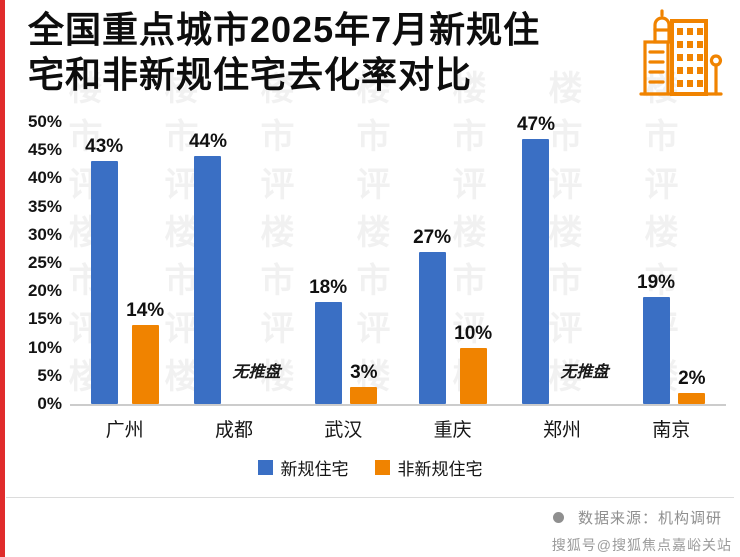 This screenshot has width=740, height=557. I want to click on legend-item: 新规住宅, so click(303, 467).